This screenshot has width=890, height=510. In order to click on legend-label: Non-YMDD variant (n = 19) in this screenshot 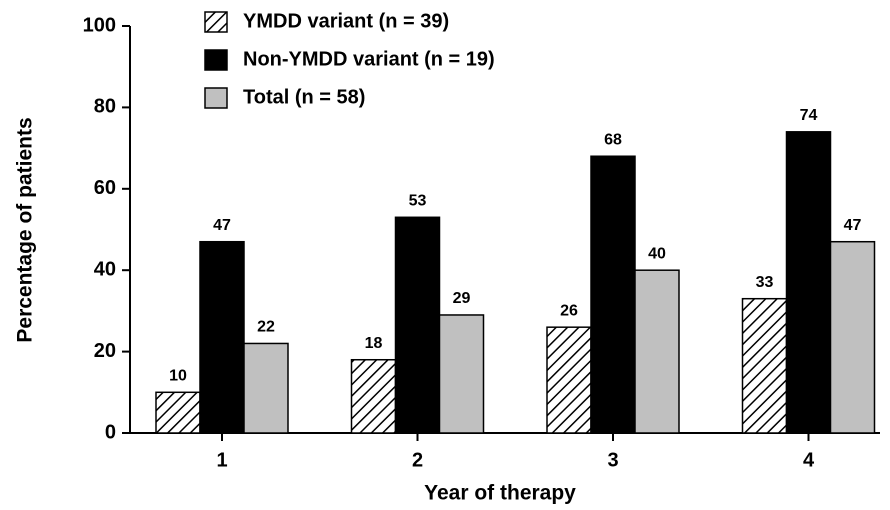, I will do `click(369, 59)`.